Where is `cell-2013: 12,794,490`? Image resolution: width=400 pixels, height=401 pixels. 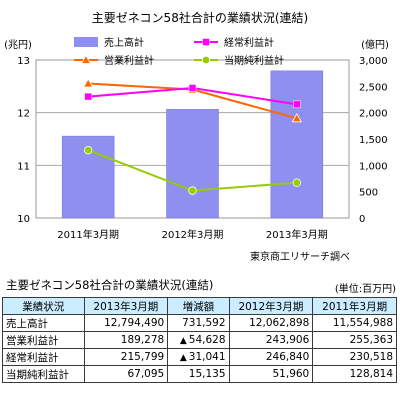
cell-2013: 12,794,490 is located at coordinates (126, 323).